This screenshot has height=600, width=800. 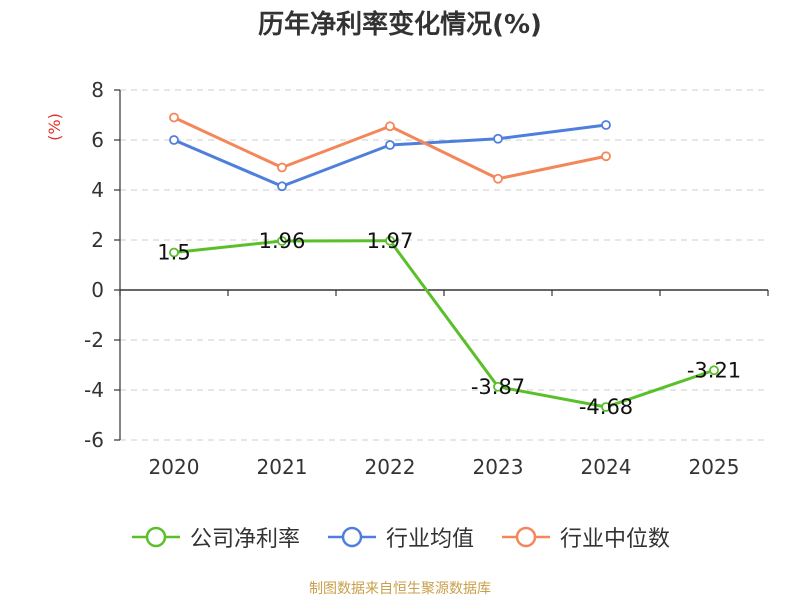 What do you see at coordinates (94, 390) in the screenshot?
I see `y-tick-label: -4` at bounding box center [94, 390].